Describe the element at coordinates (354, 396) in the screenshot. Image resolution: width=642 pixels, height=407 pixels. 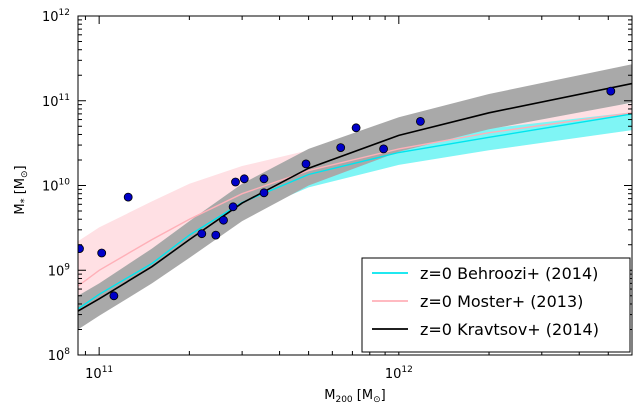
I see `x-axis-label: M200 [M⊙]` at that location.